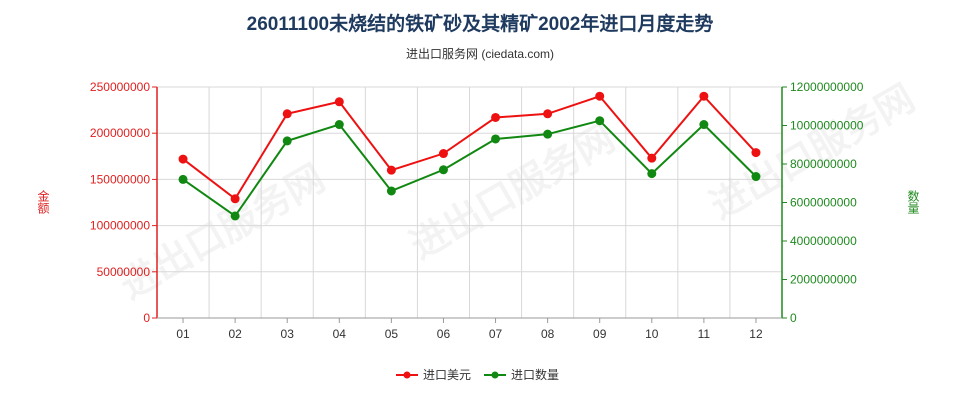  I want to click on chart-subtitle: 进出口服务网 (ciedata.com), so click(480, 53).